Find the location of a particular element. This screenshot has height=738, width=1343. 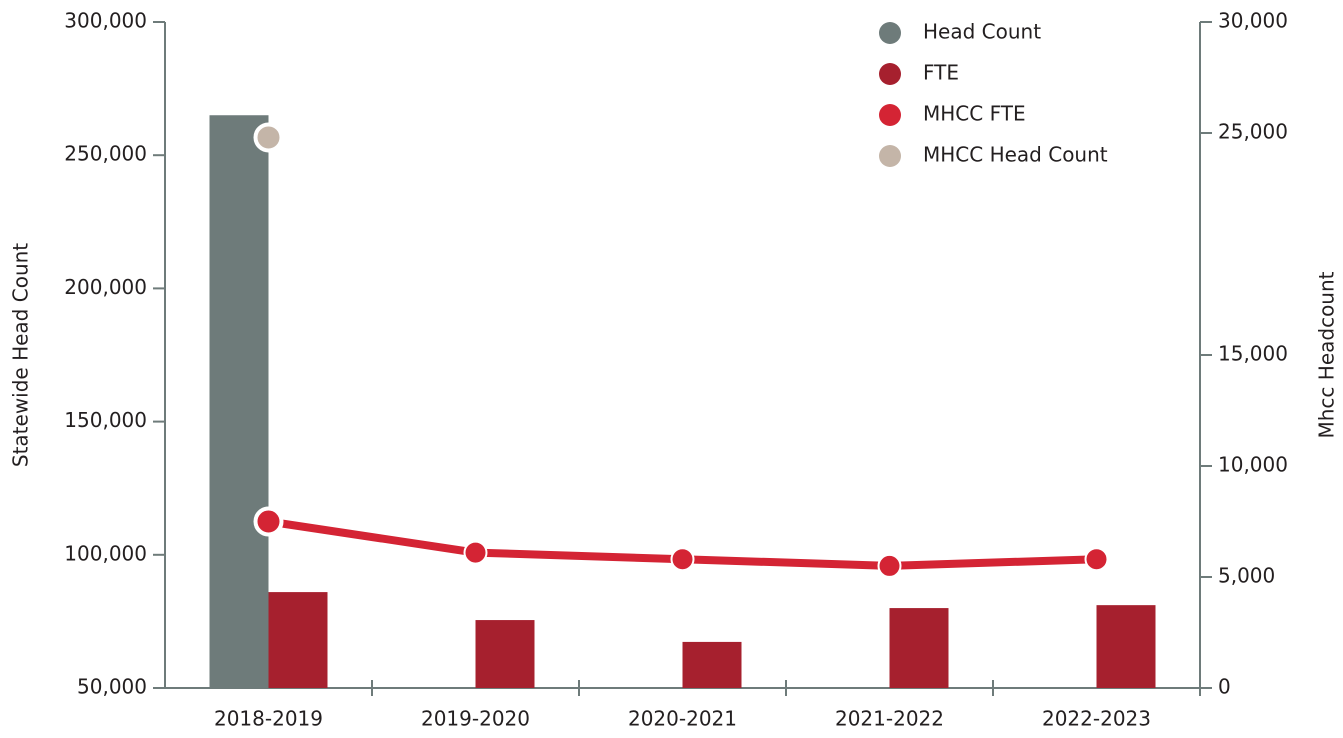

legend-label: MHCC Head Count is located at coordinates (1015, 155).